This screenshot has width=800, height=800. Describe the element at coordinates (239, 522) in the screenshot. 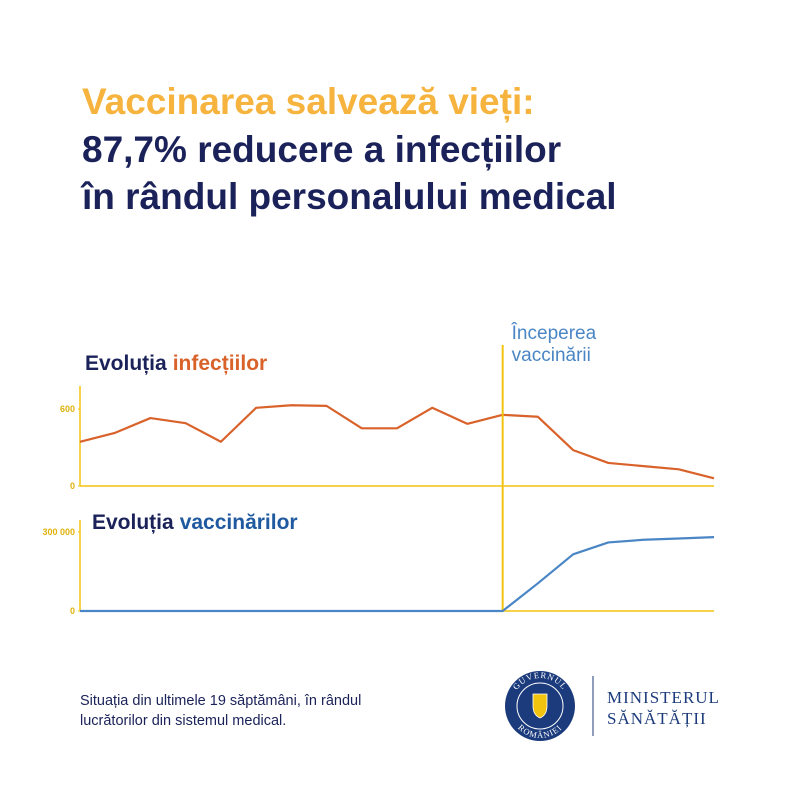

I see `chart-title-part: vaccinărilor` at that location.